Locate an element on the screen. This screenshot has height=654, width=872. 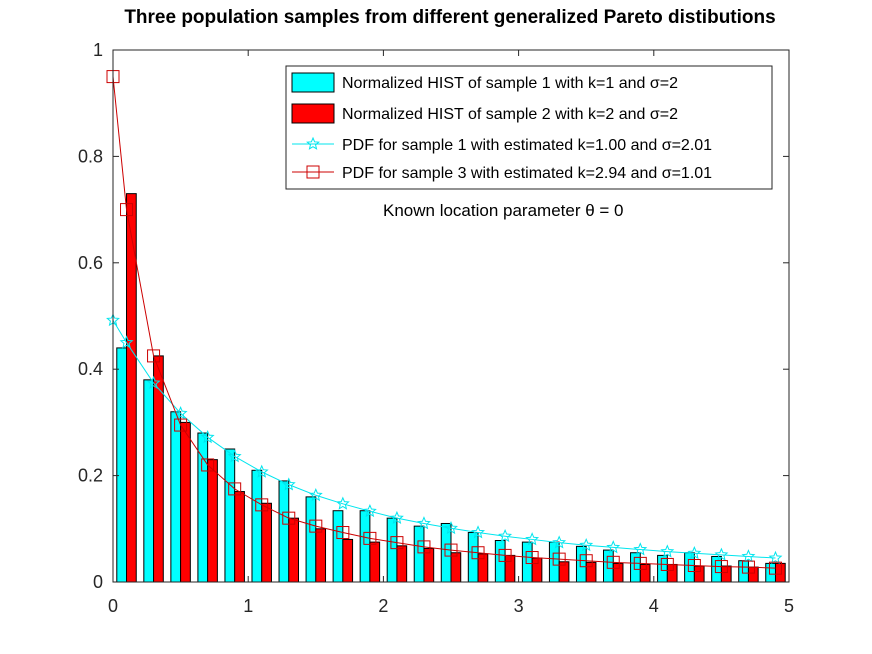
legend-swatch-sample1 is located at coordinates (313, 82).